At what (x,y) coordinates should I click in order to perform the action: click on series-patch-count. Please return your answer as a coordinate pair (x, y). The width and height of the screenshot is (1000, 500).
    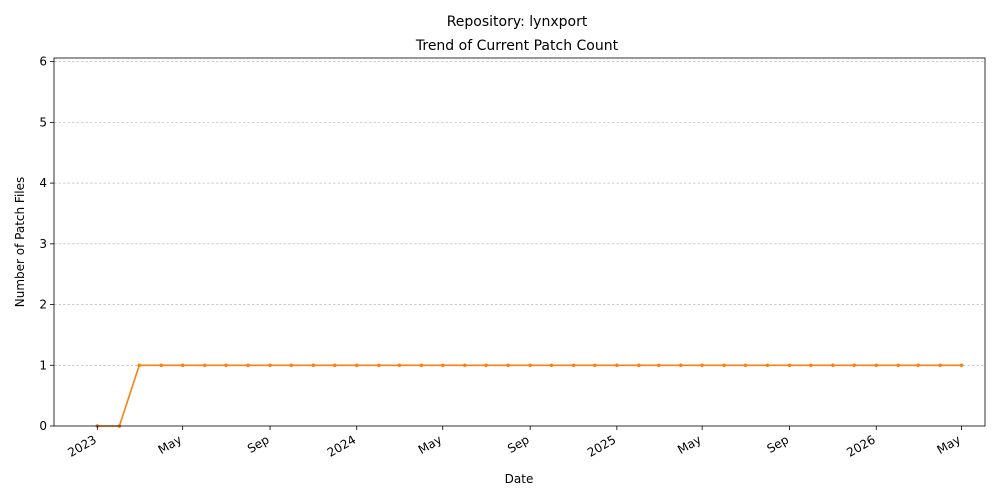
    Looking at the image, I should click on (529, 395).